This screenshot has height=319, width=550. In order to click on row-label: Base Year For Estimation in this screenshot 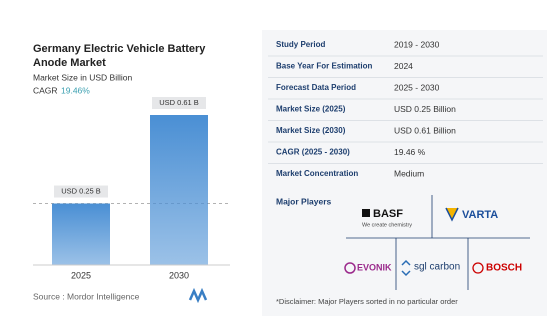, I will do `click(324, 66)`.